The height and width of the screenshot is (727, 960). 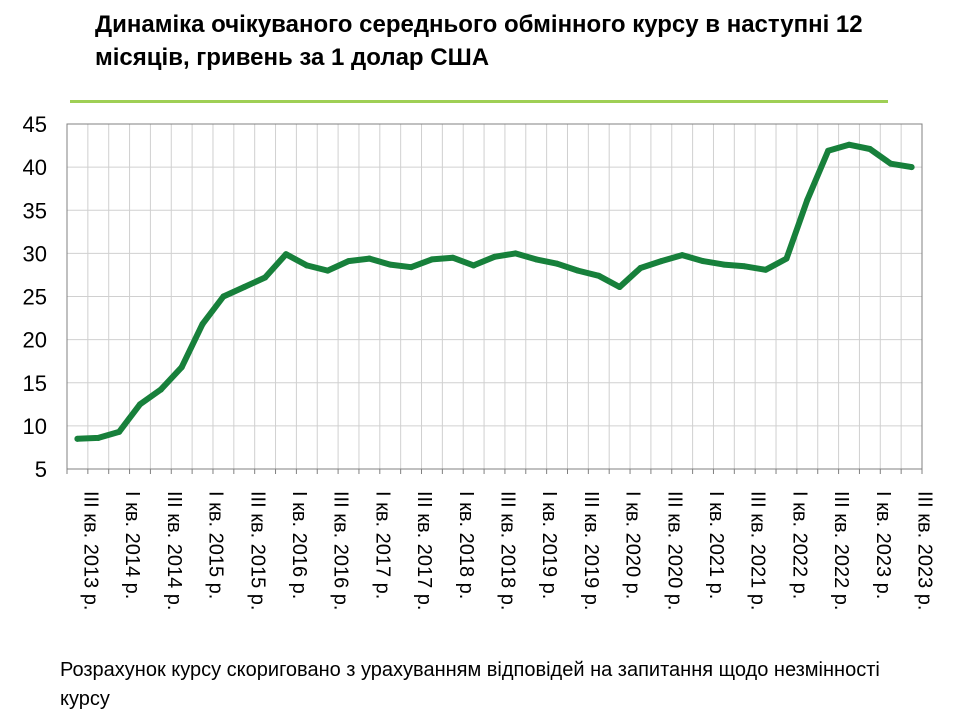 What do you see at coordinates (35, 253) in the screenshot?
I see `y-tick-label: 30` at bounding box center [35, 253].